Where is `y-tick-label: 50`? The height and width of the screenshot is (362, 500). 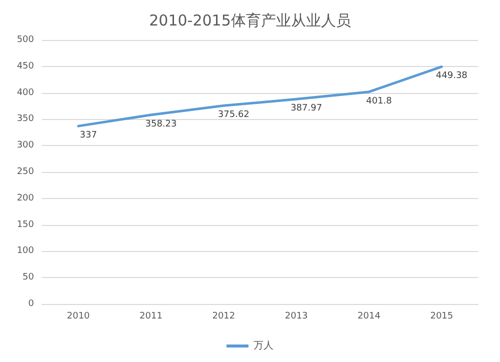 y-tick-label: 50 is located at coordinates (28, 277).